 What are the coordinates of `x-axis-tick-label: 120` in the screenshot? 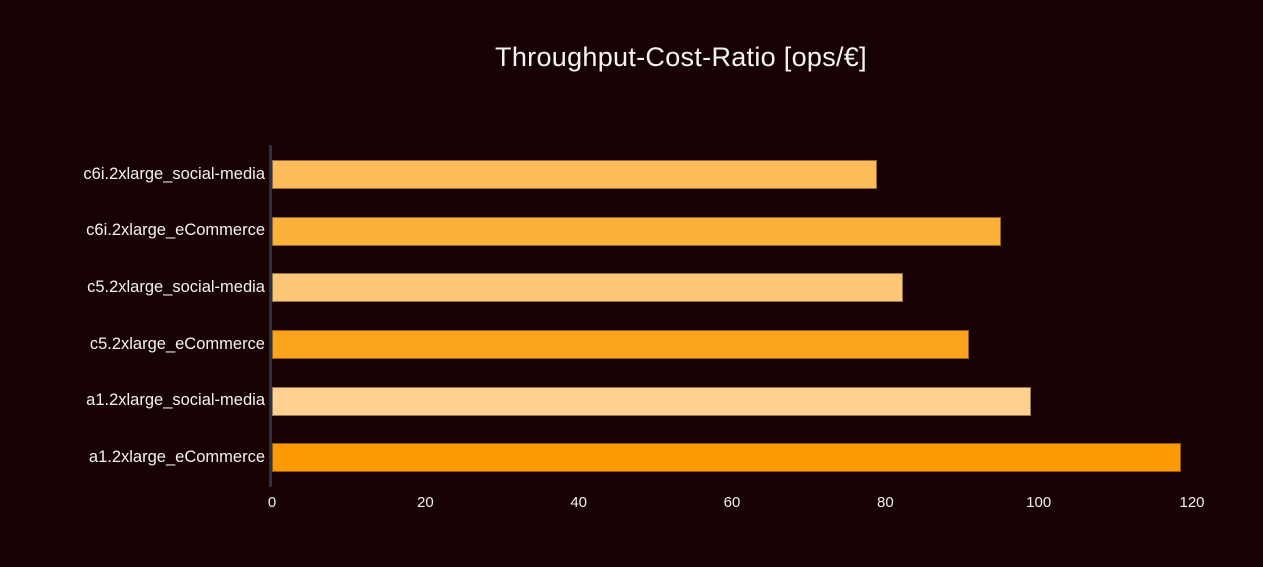 It's located at (1192, 502).